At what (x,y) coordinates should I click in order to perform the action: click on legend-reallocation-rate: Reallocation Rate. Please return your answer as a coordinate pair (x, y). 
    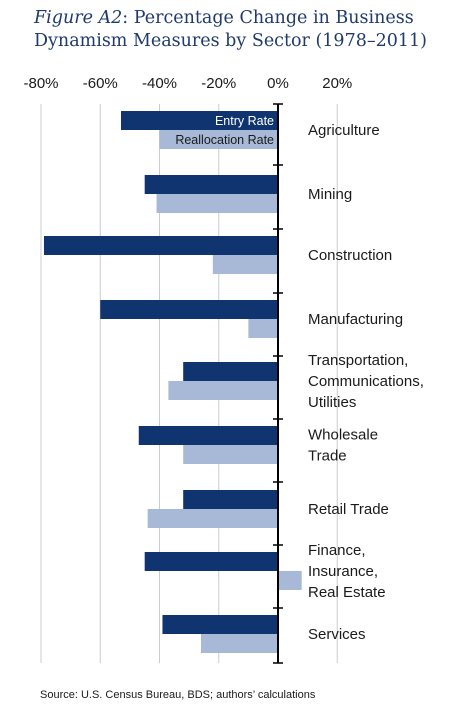
    Looking at the image, I should click on (224, 140).